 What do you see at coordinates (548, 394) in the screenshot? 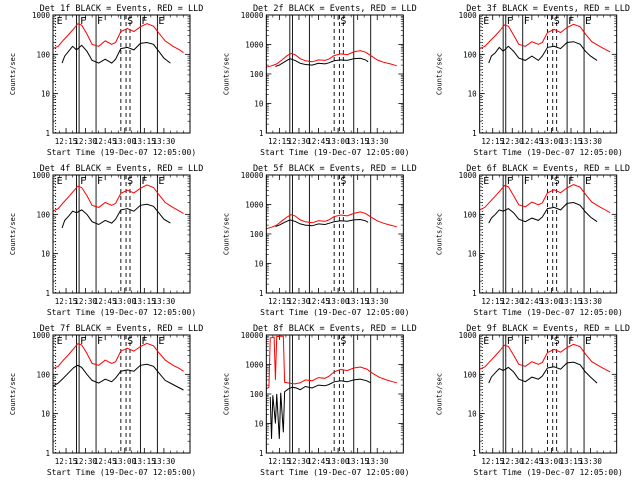
I see `plot-frame` at bounding box center [548, 394].